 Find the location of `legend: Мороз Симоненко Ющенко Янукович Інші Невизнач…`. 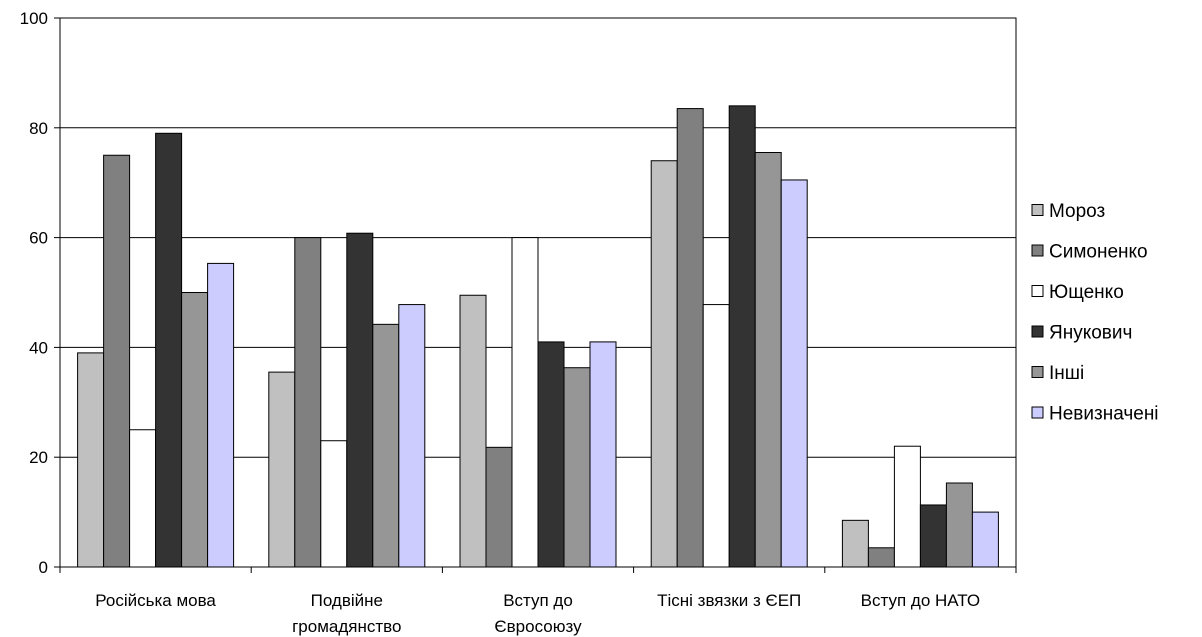

legend: Мороз Симоненко Ющенко Янукович Інші Невизнач… is located at coordinates (1095, 313).